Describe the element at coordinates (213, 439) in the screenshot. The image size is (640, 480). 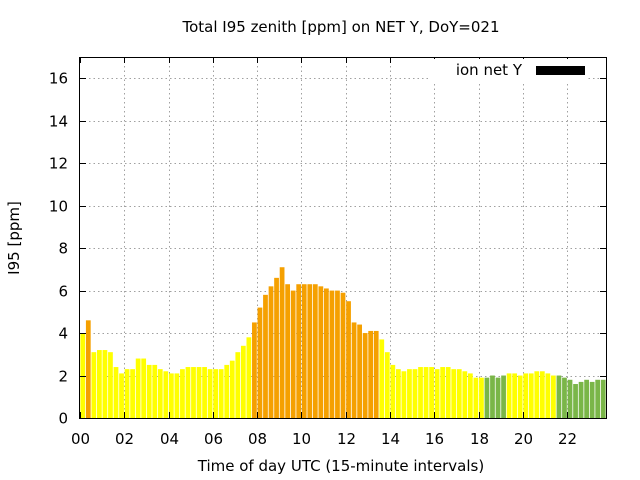
I see `x-tick-label: 06` at that location.